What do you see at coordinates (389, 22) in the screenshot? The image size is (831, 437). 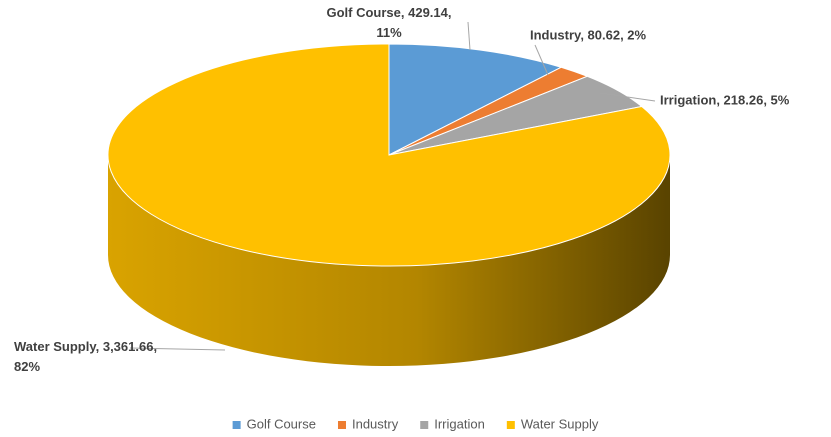 I see `data-label: Golf Course, 429.14, 11%` at bounding box center [389, 22].